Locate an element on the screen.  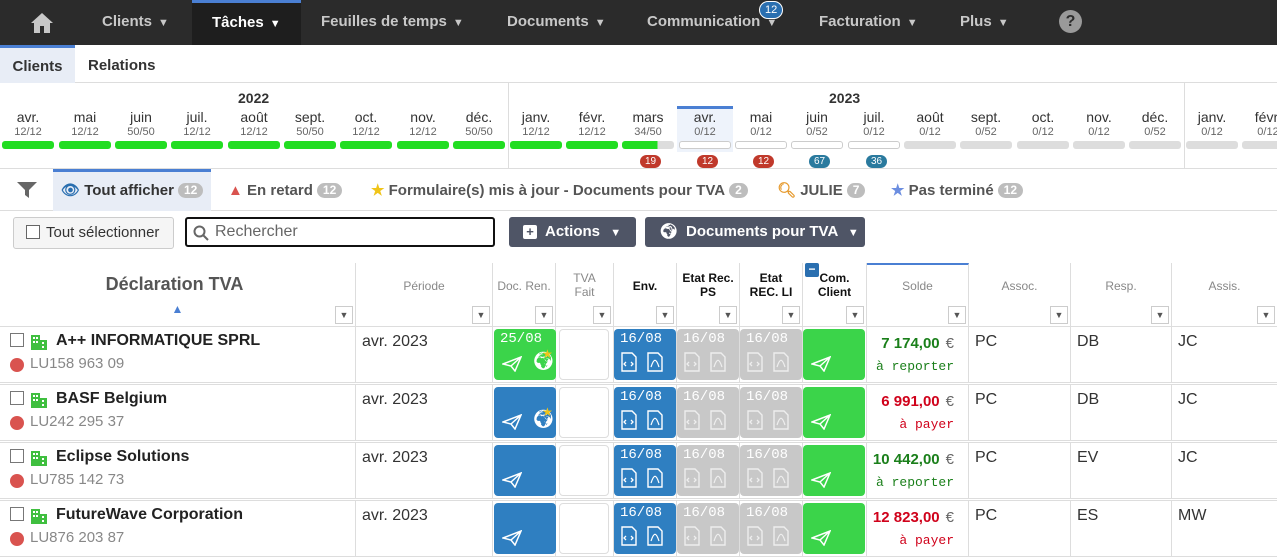
timeline-month: juin 50/50 is located at coordinates (141, 129).